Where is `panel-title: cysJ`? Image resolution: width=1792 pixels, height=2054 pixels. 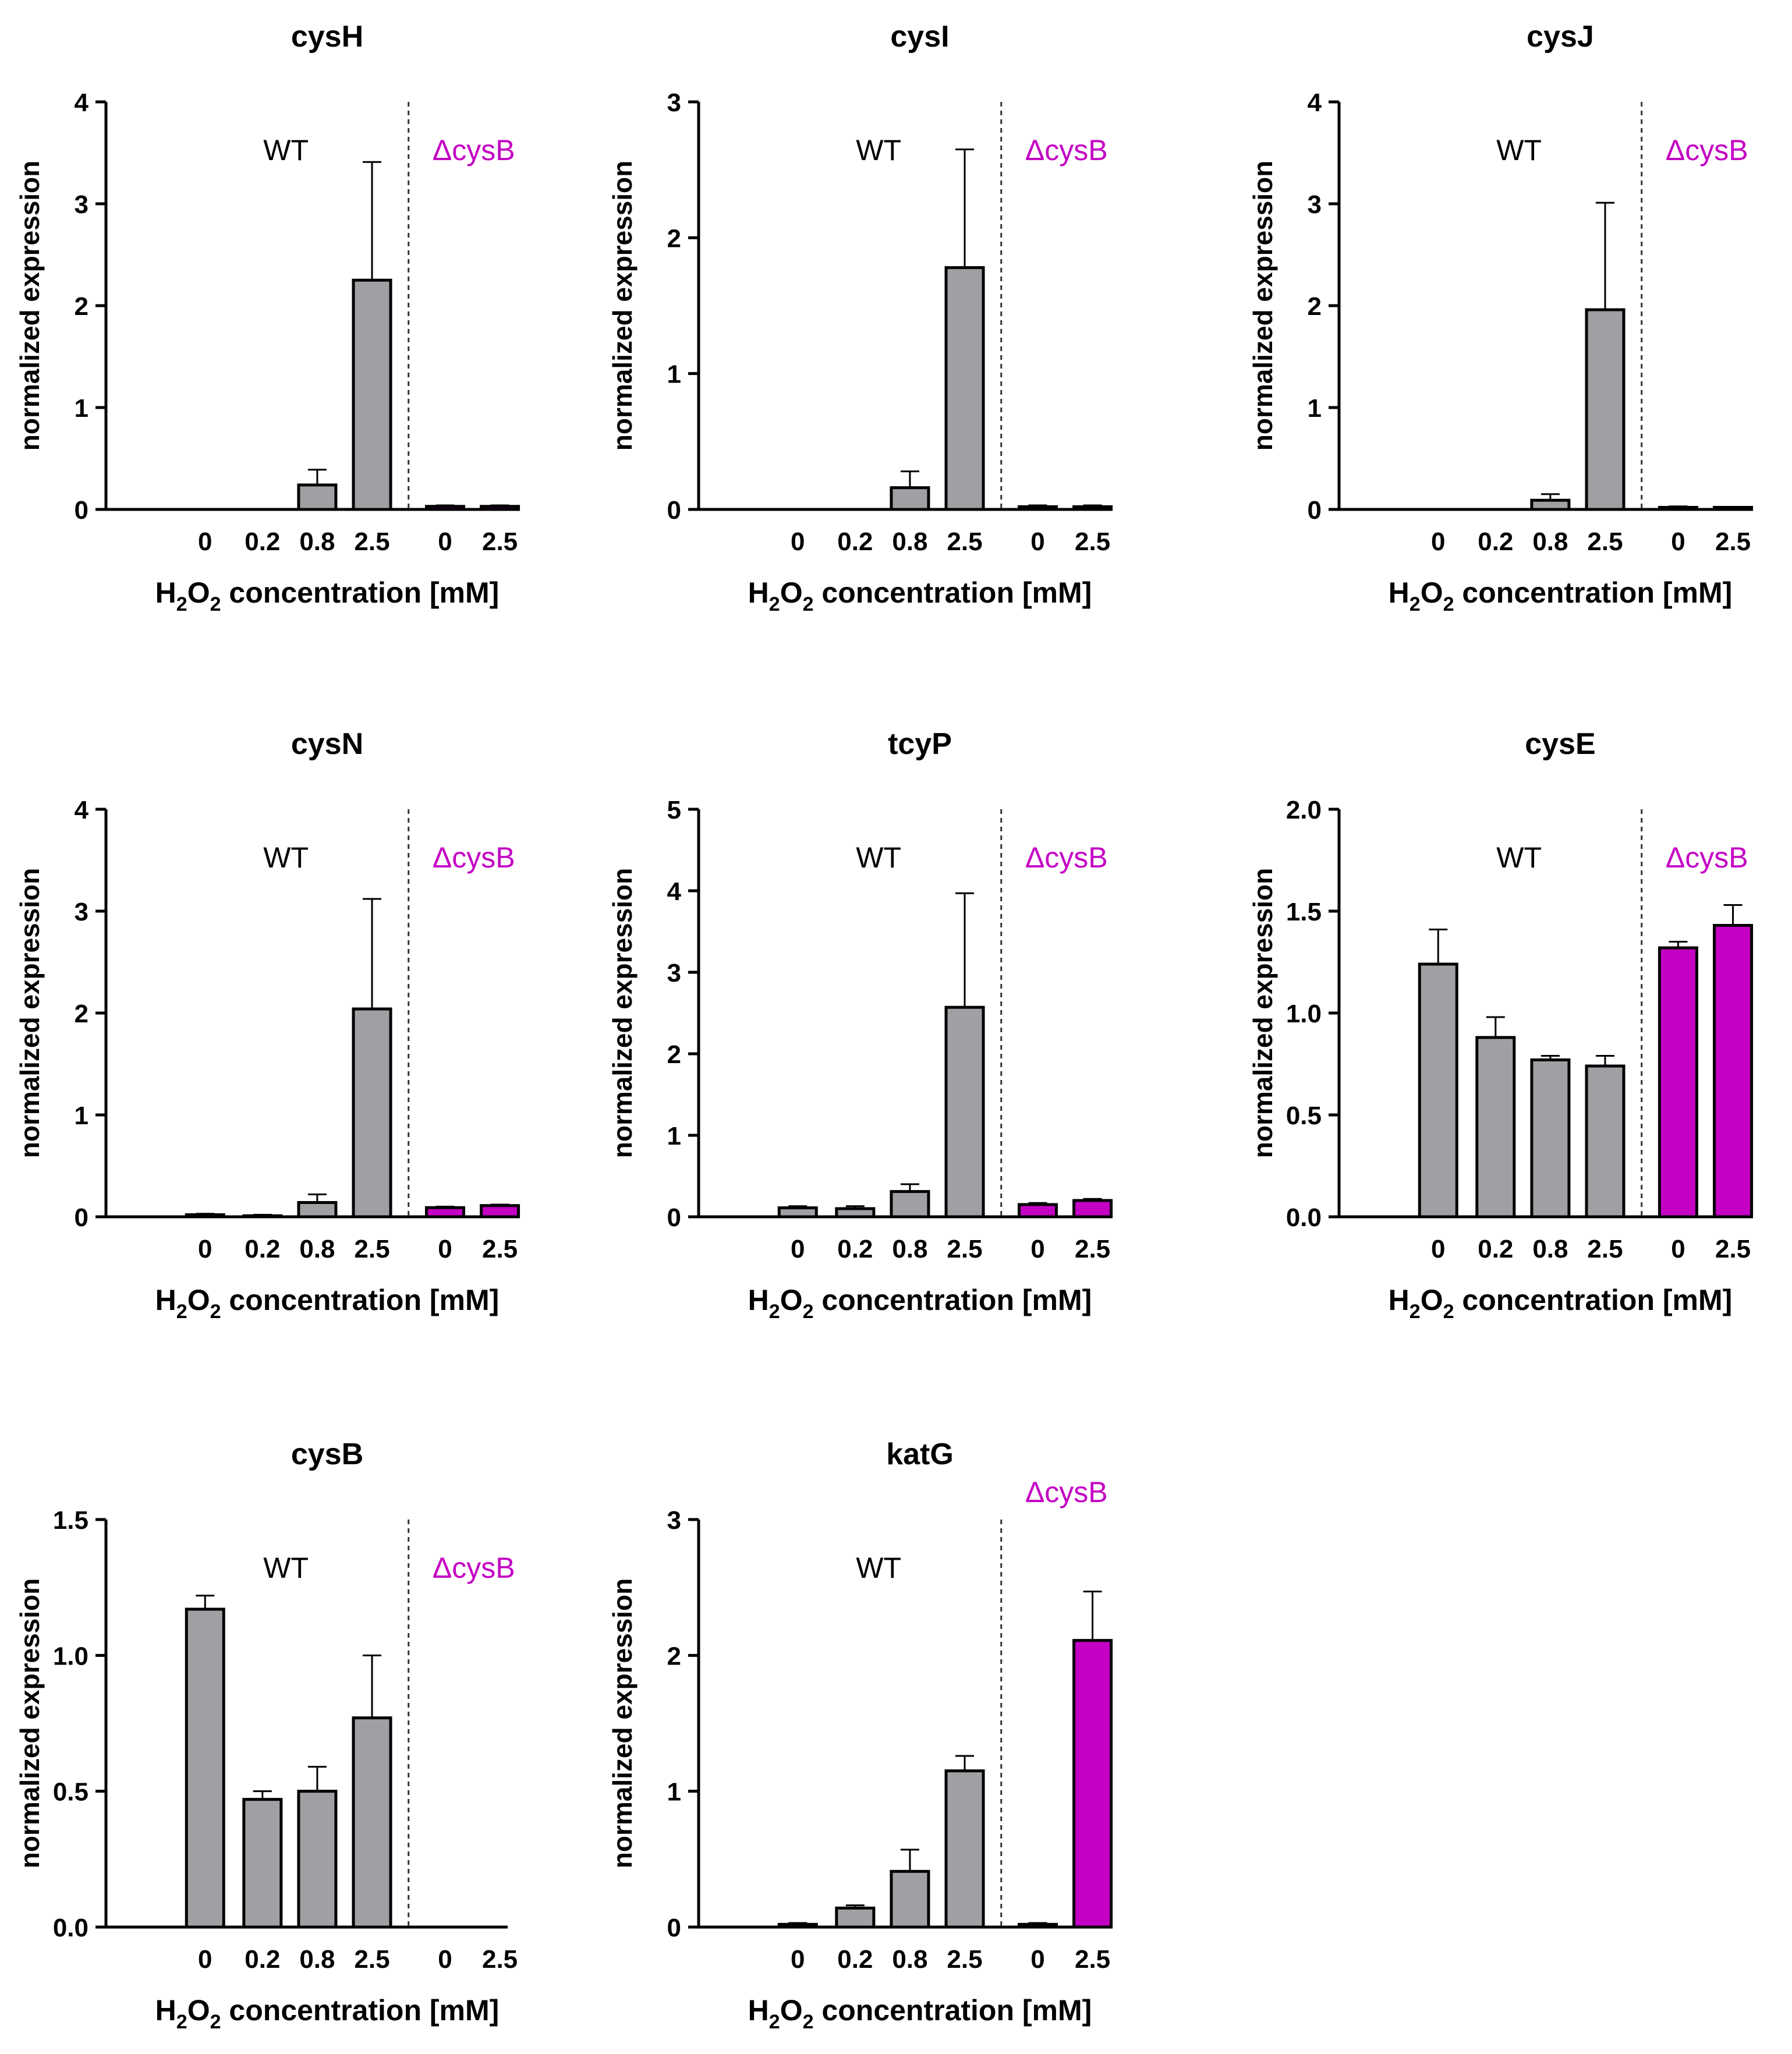 panel-title: cysJ is located at coordinates (1560, 37).